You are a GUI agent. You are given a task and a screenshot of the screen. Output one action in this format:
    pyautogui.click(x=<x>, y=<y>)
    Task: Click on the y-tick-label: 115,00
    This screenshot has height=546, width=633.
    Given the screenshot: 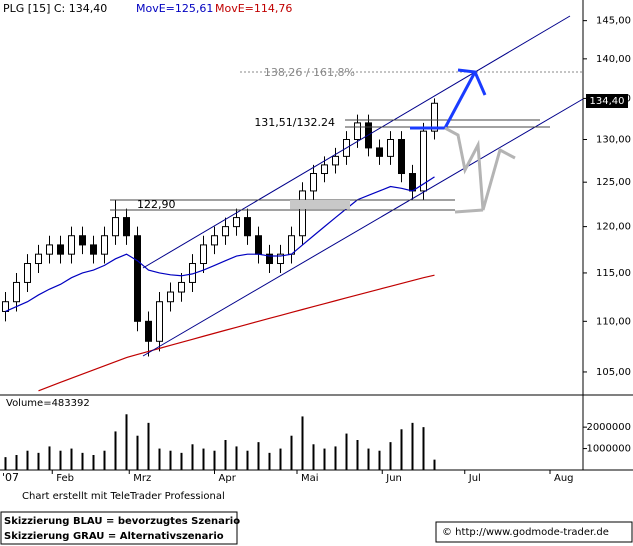 What is the action you would take?
    pyautogui.click(x=613, y=273)
    